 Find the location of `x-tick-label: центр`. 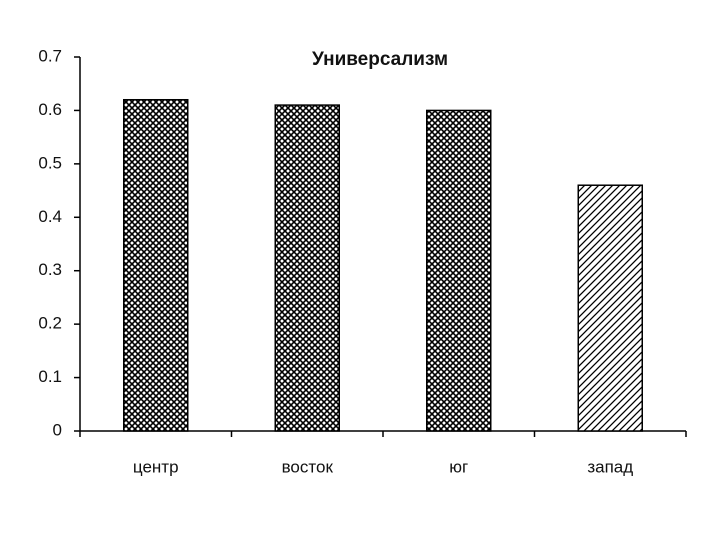

x-tick-label: центр is located at coordinates (156, 466).